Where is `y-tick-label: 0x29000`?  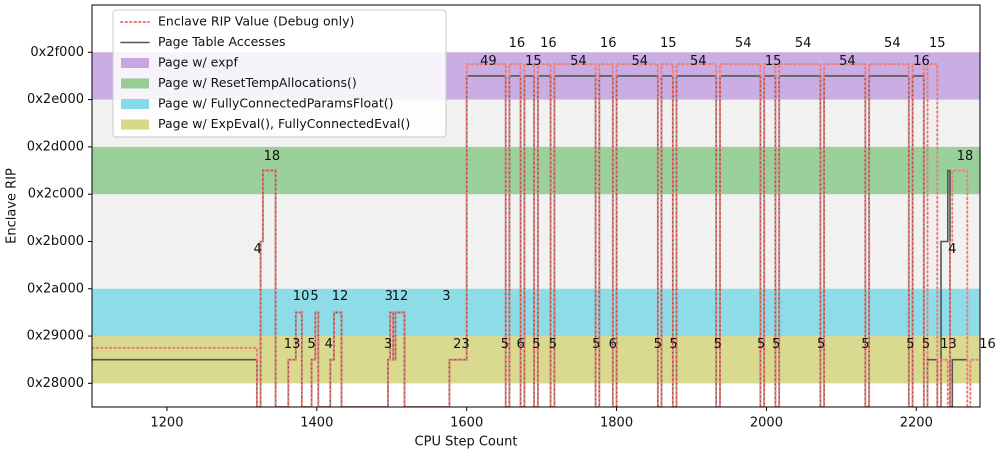
y-tick-label: 0x29000 is located at coordinates (55, 336).